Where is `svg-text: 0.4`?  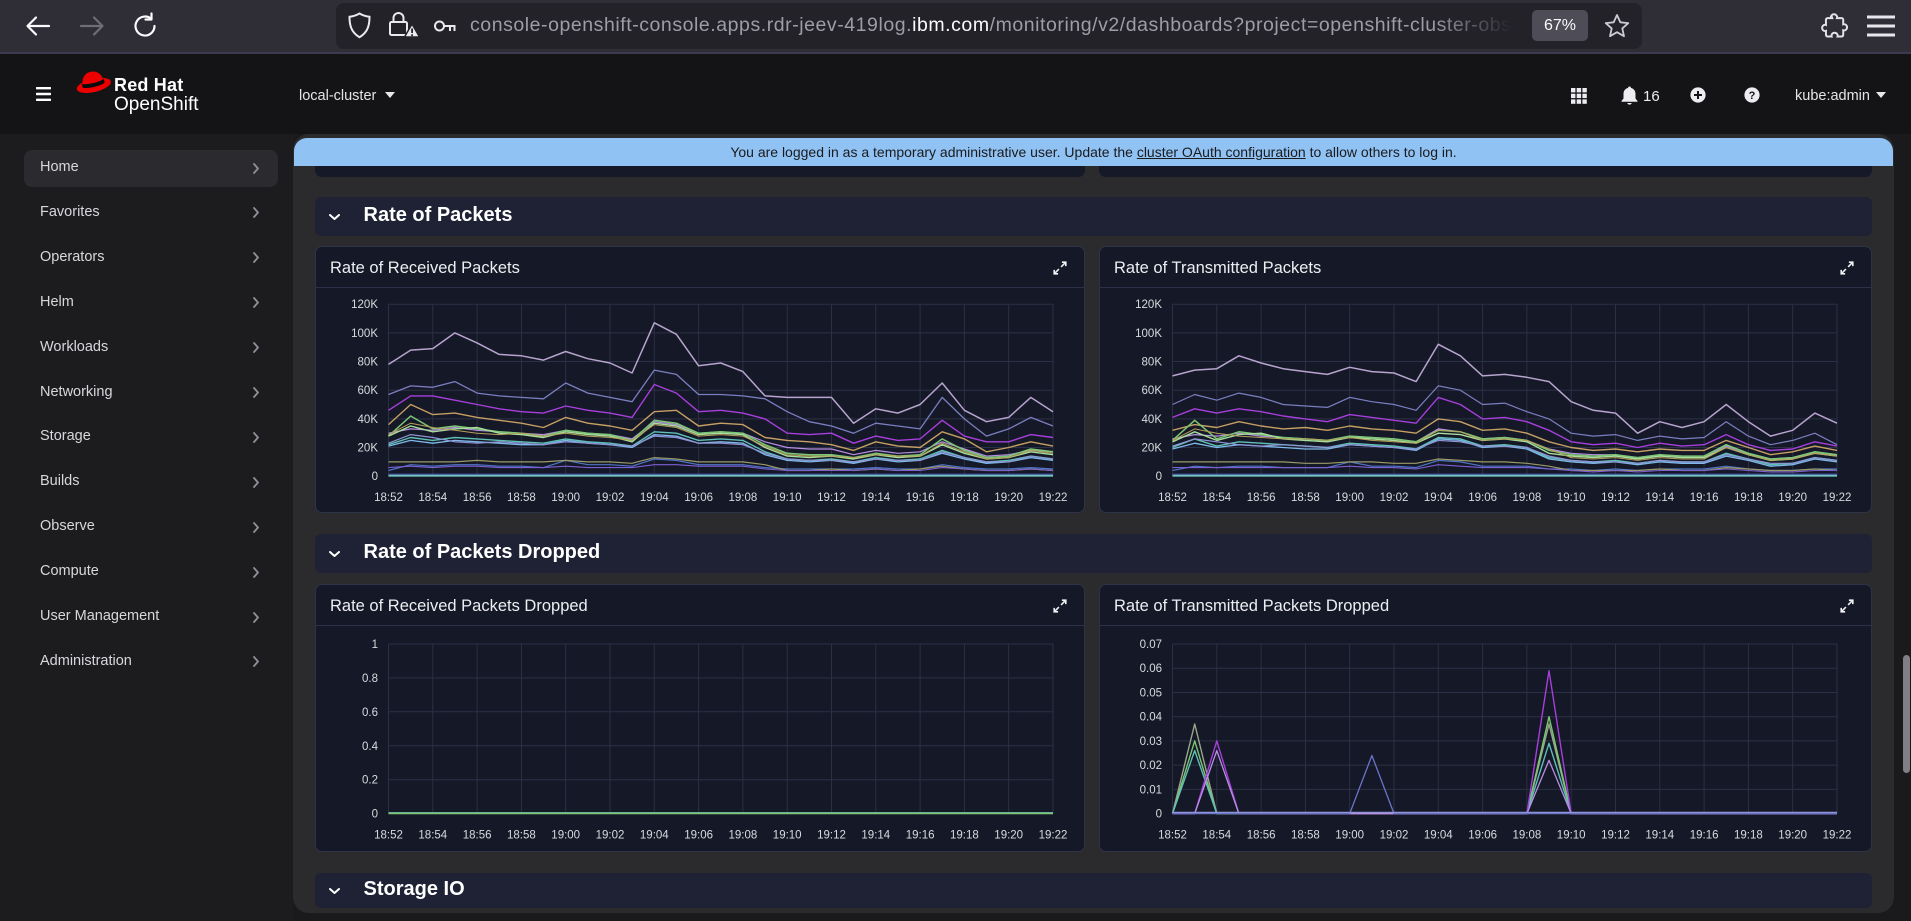
svg-text: 0.4 is located at coordinates (370, 747).